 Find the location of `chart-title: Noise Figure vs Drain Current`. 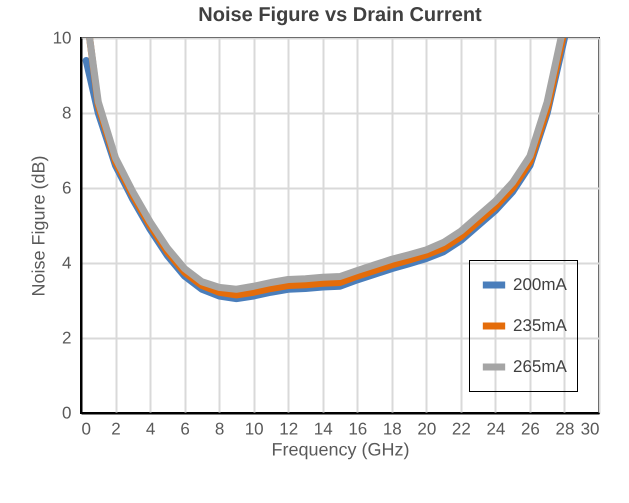

chart-title: Noise Figure vs Drain Current is located at coordinates (340, 15).